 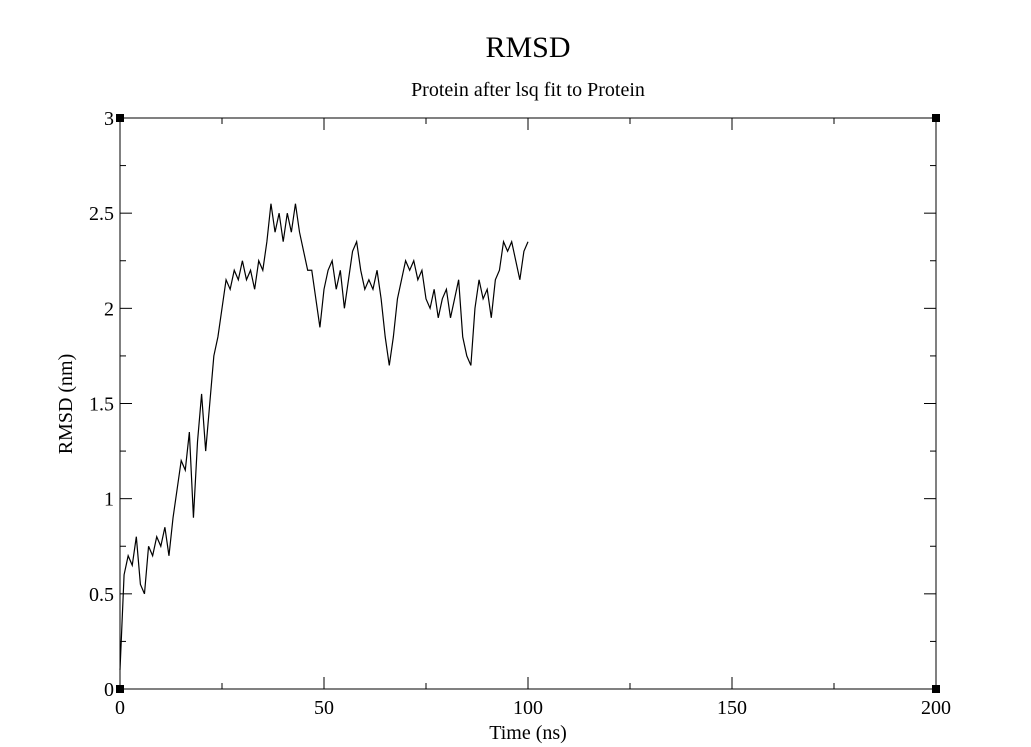 What do you see at coordinates (528, 90) in the screenshot?
I see `chart-subtitle: Protein after lsq fit to Protein` at bounding box center [528, 90].